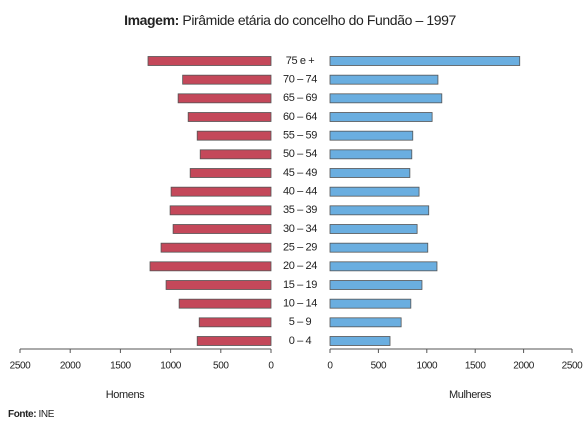 This screenshot has height=423, width=586. Describe the element at coordinates (300, 173) in the screenshot. I see `category-label: 45 – 49` at that location.